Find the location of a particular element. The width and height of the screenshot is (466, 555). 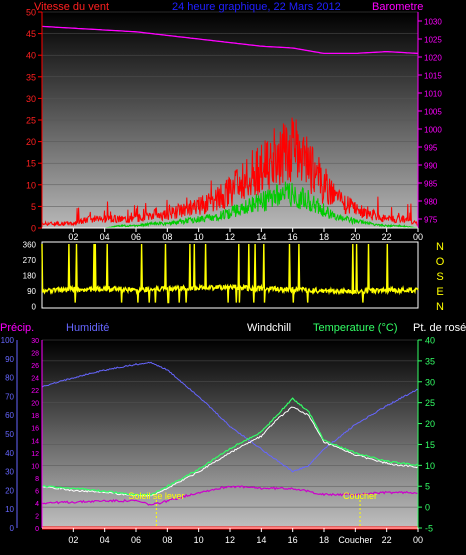

temperature-time-tick-label: Coucher is located at coordinates (355, 540).